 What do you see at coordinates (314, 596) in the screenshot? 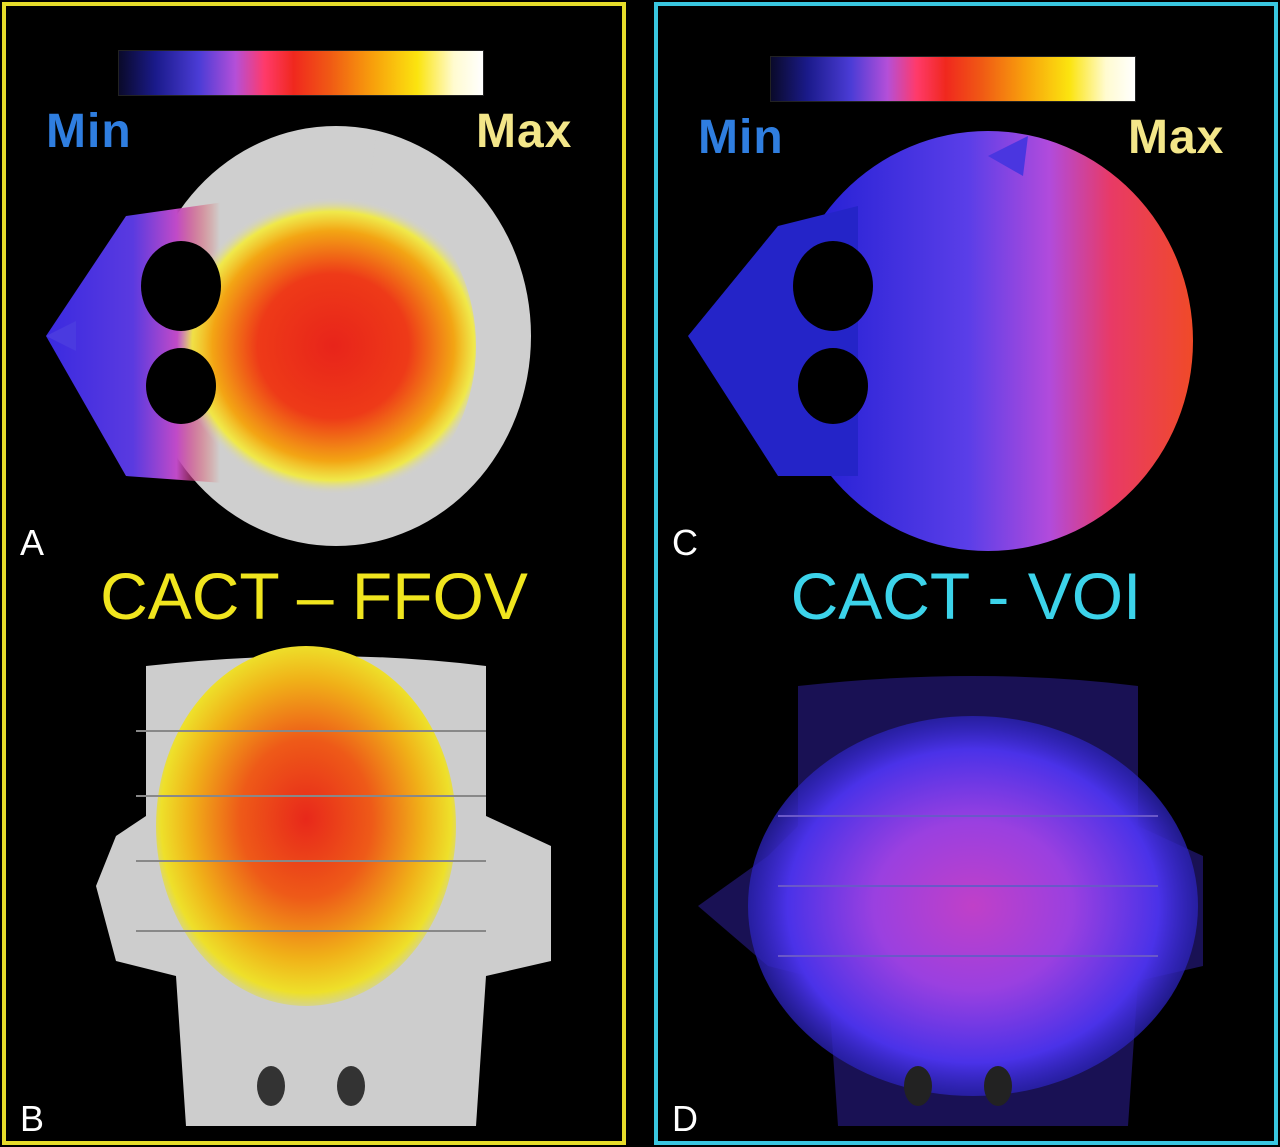
I see `panel-title: CACT – FFOV` at bounding box center [314, 596].